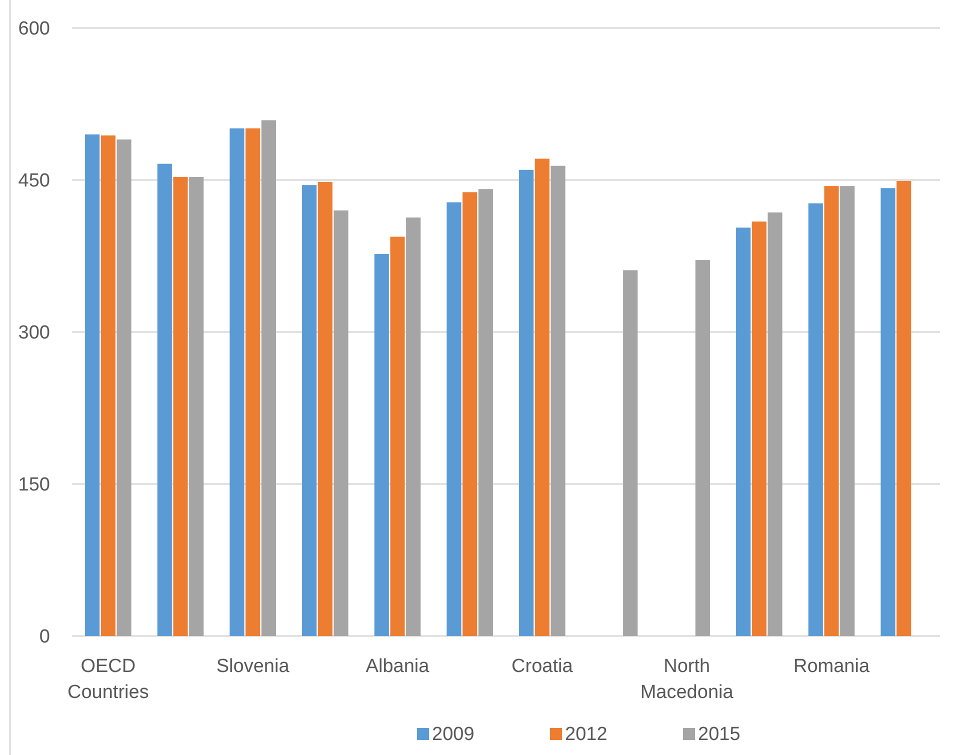 This screenshot has height=755, width=955. I want to click on x-tick-label: North Macedonia, so click(687, 679).